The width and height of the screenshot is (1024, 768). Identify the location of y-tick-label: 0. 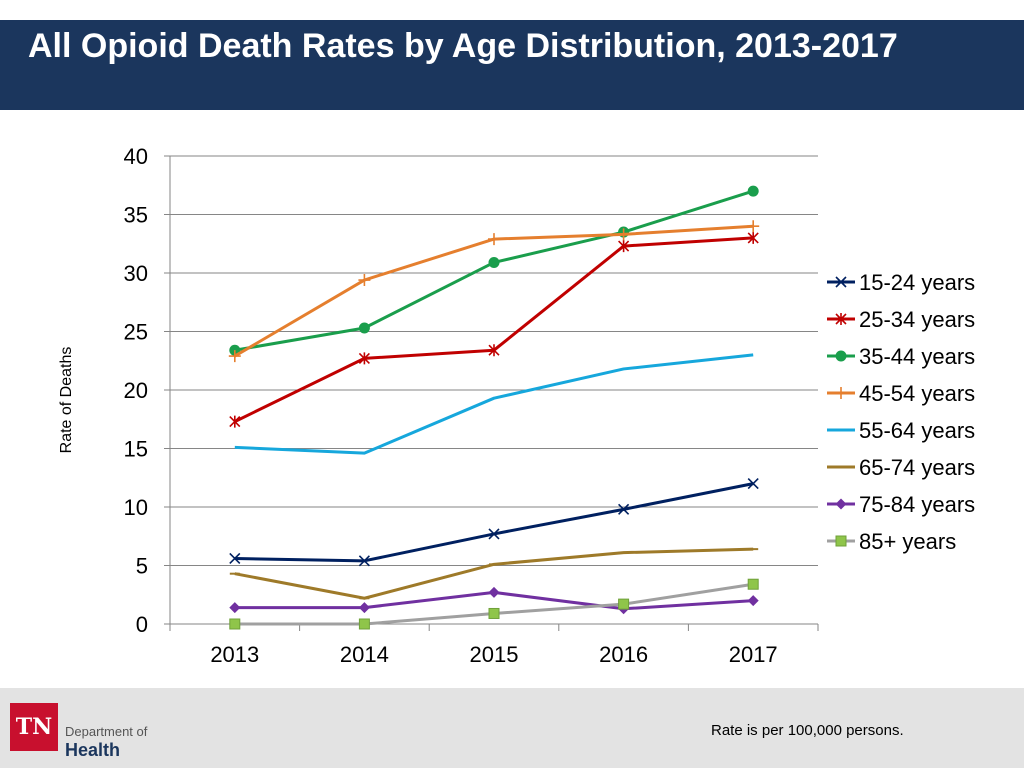
(142, 624).